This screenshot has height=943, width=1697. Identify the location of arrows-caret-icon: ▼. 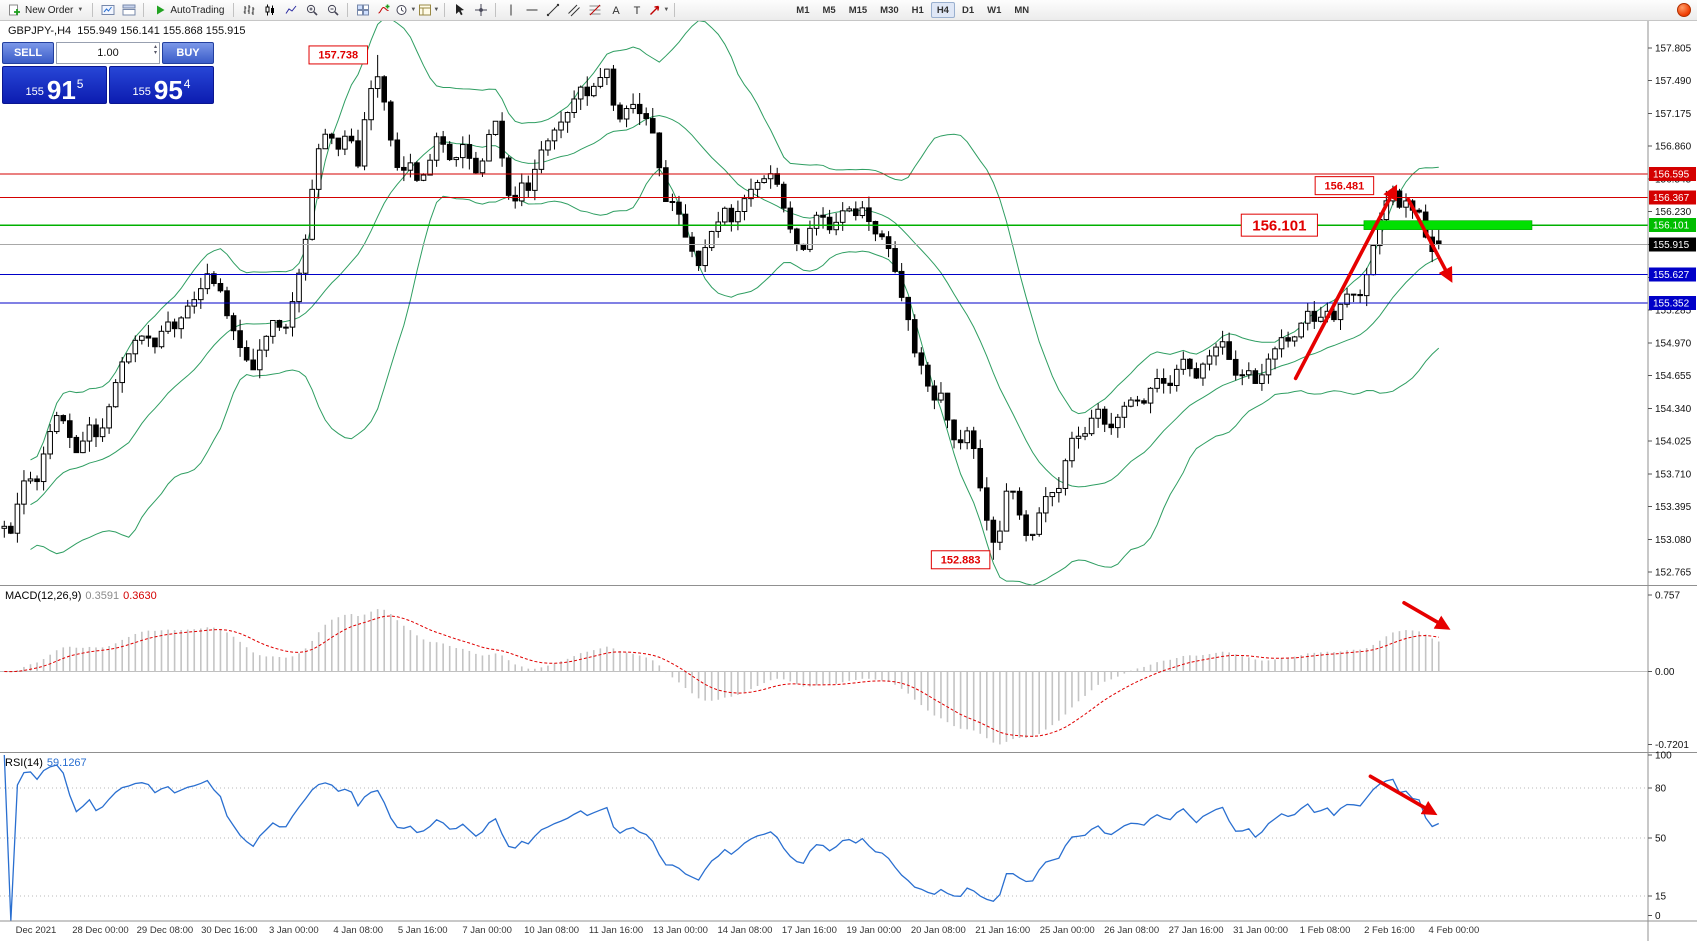
(666, 10).